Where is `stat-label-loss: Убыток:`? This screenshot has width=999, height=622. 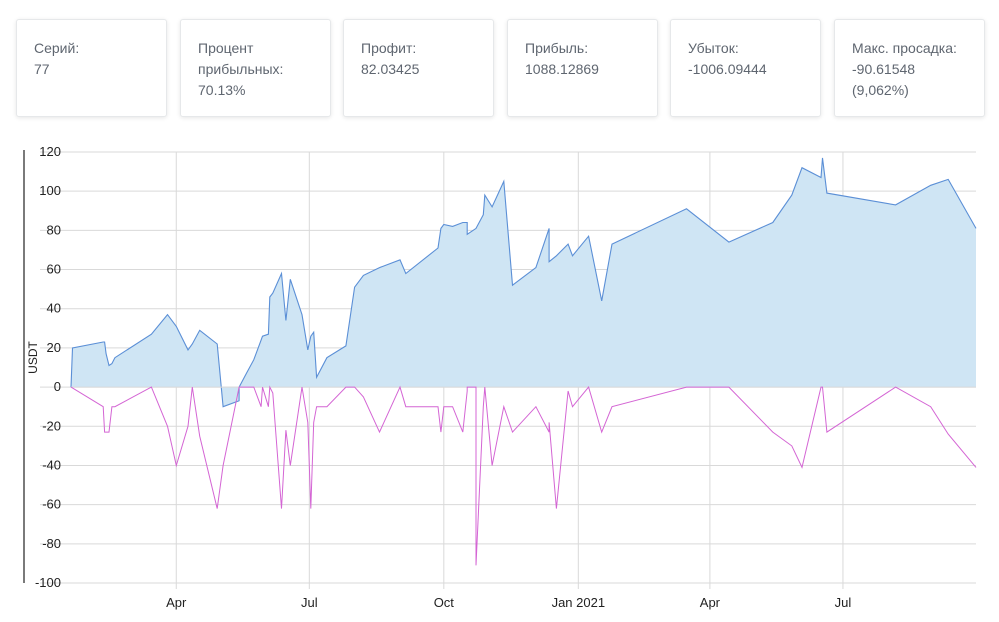 stat-label-loss: Убыток: is located at coordinates (713, 48).